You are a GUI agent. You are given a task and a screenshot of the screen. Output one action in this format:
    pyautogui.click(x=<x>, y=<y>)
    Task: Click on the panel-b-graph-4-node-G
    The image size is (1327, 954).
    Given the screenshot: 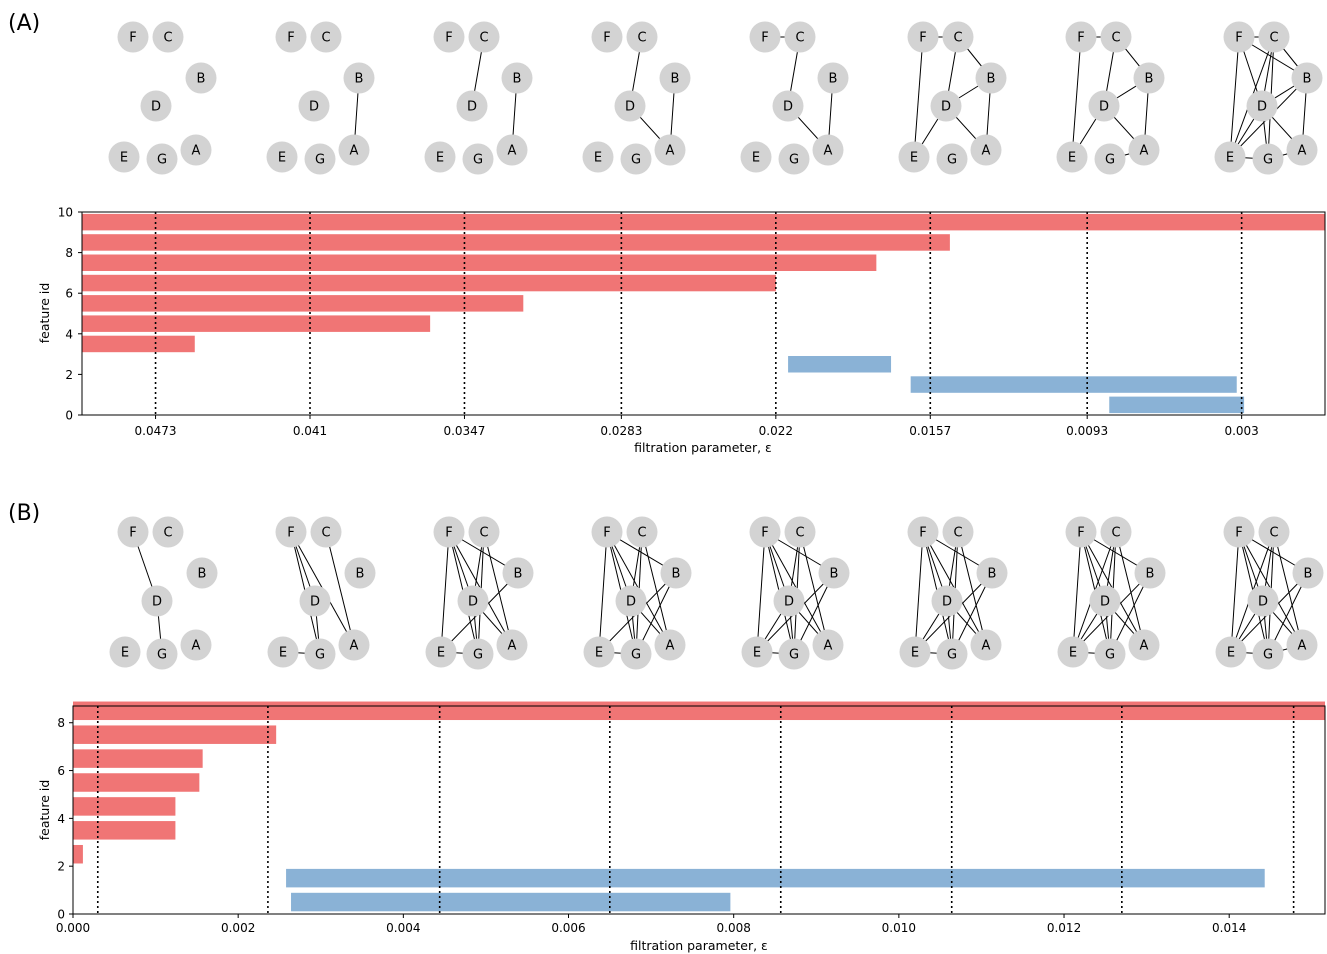 What is the action you would take?
    pyautogui.click(x=636, y=654)
    